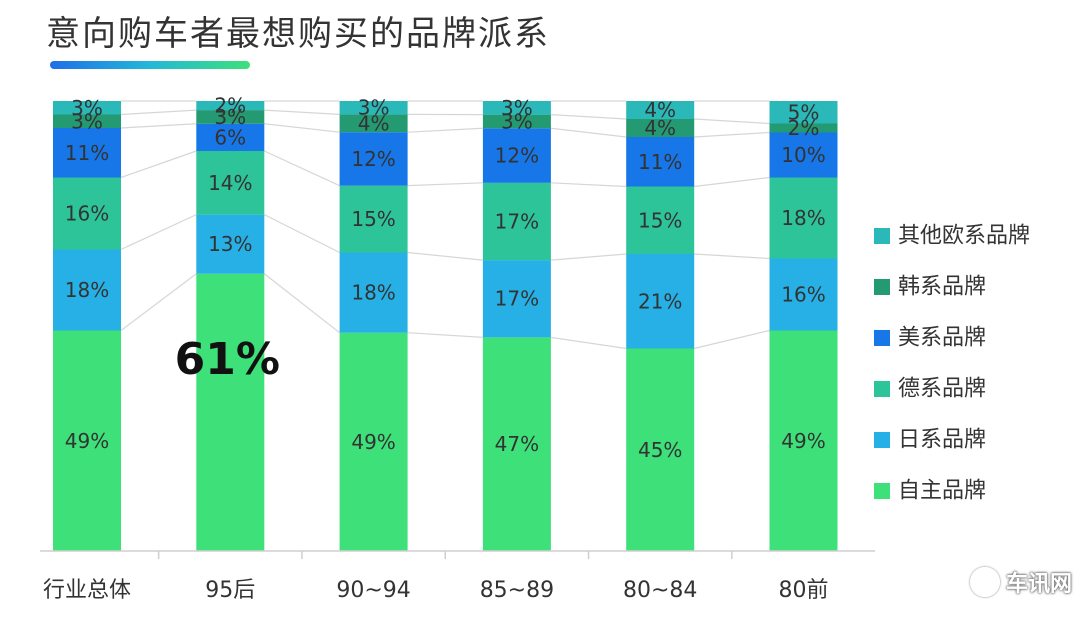  What do you see at coordinates (87, 441) in the screenshot?
I see `data-label-0-series-0: 49%` at bounding box center [87, 441].